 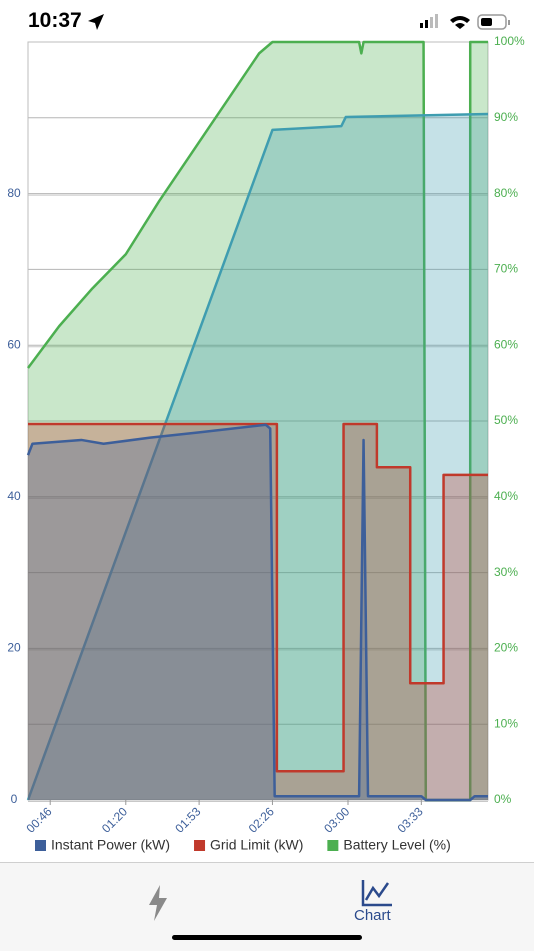 I want to click on y-tick-label: 20, so click(x=14, y=648).